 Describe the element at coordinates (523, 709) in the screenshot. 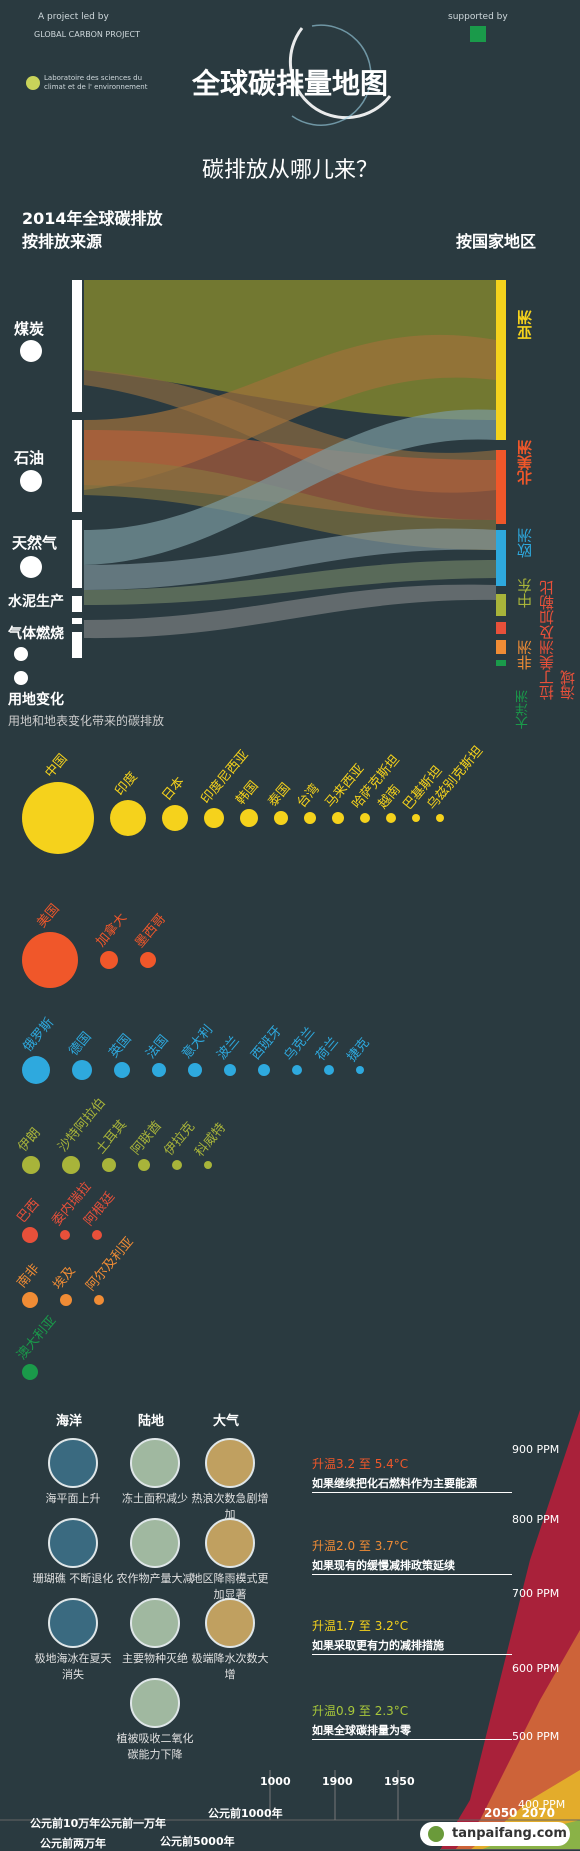

I see `region-label-oceania: 大洋洲` at that location.